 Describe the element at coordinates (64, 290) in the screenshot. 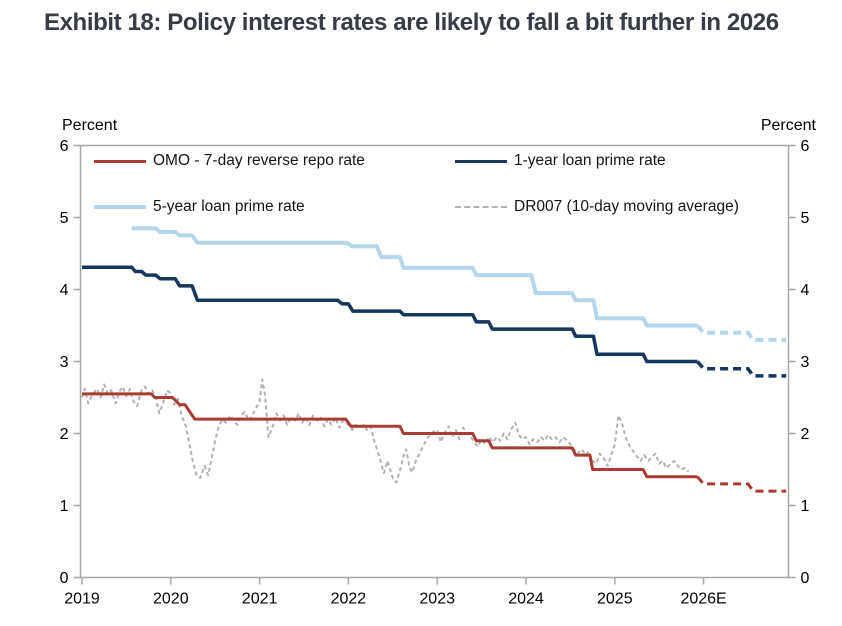

I see `y-tick-label-left: 4` at that location.